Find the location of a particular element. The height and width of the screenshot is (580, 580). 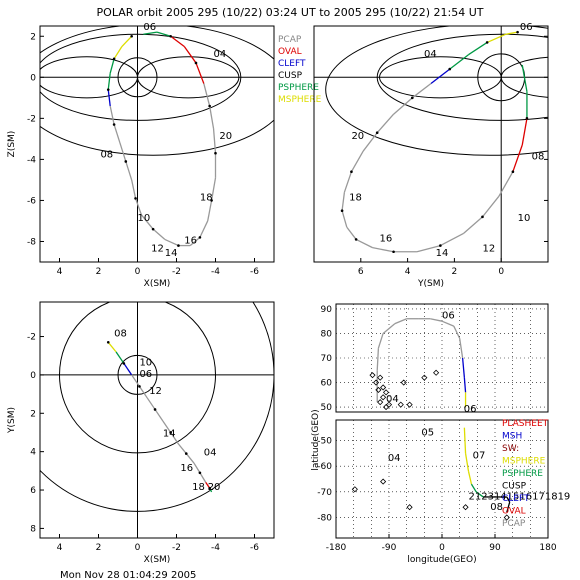

panel-xz-time-label: 18 is located at coordinates (206, 197).